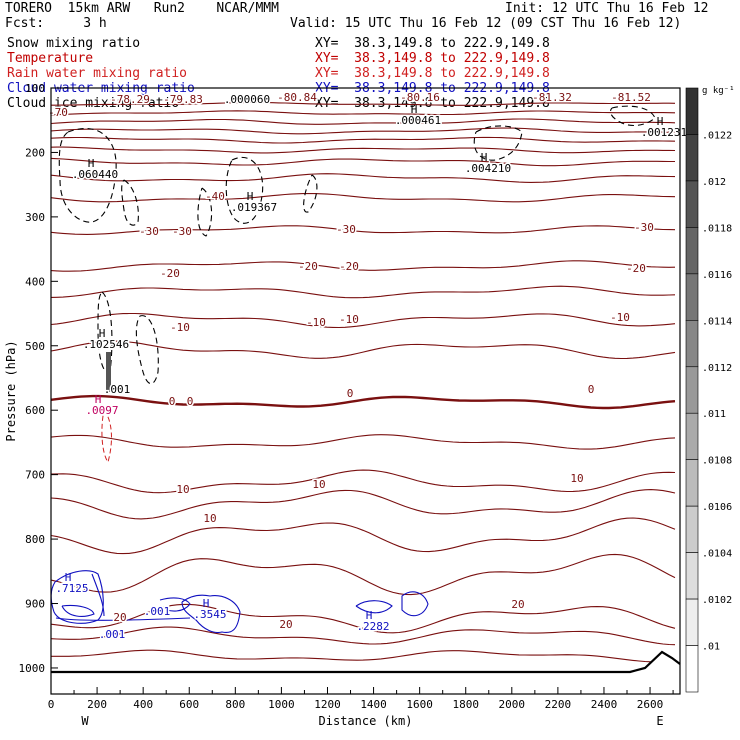 This screenshot has height=740, width=740. I want to click on temperature-label: -70, so click(58, 112).